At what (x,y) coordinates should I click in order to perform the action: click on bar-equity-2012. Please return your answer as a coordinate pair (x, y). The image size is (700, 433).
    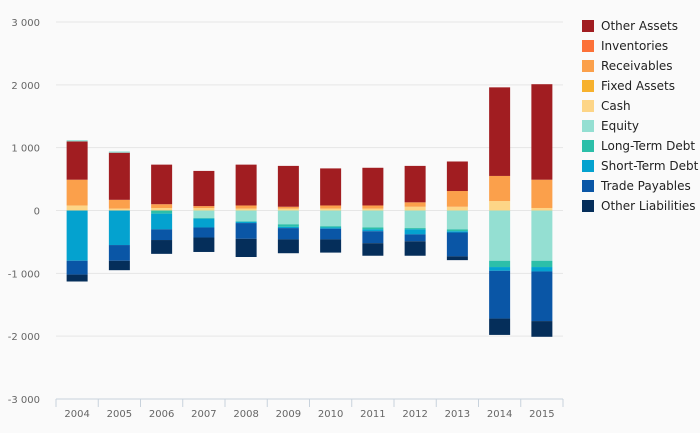
    Looking at the image, I should click on (415, 219).